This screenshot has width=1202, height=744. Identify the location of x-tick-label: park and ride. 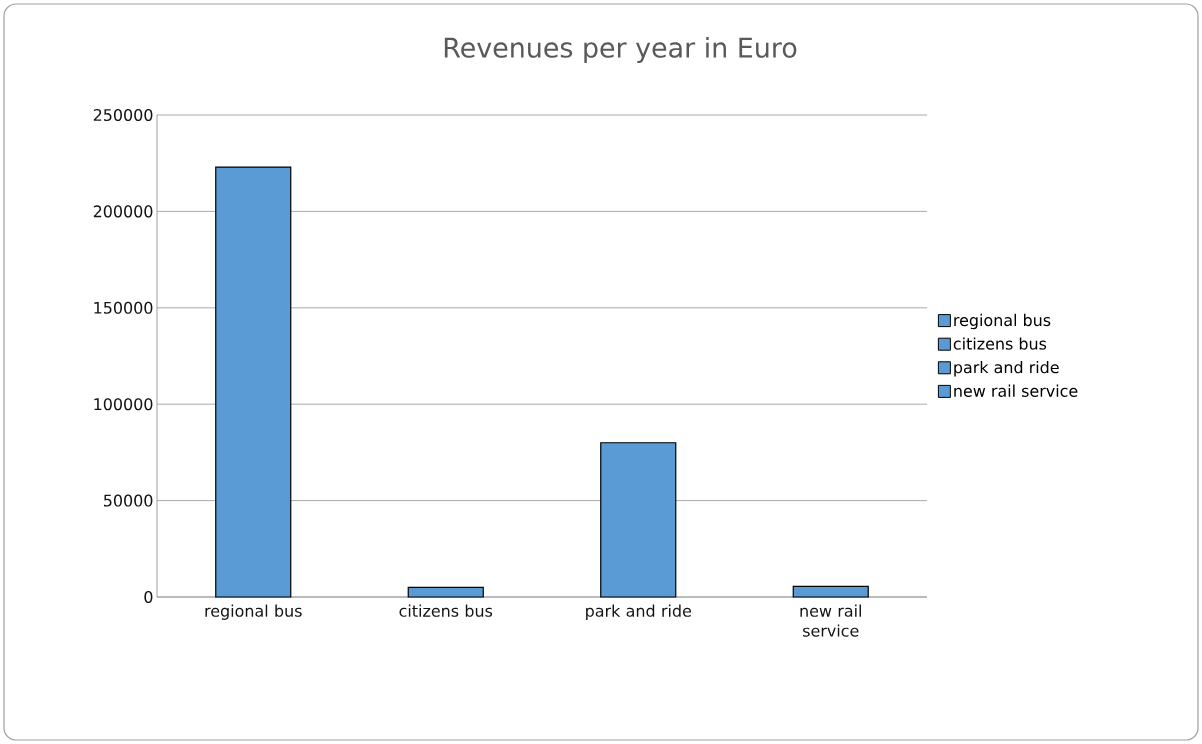
(638, 612).